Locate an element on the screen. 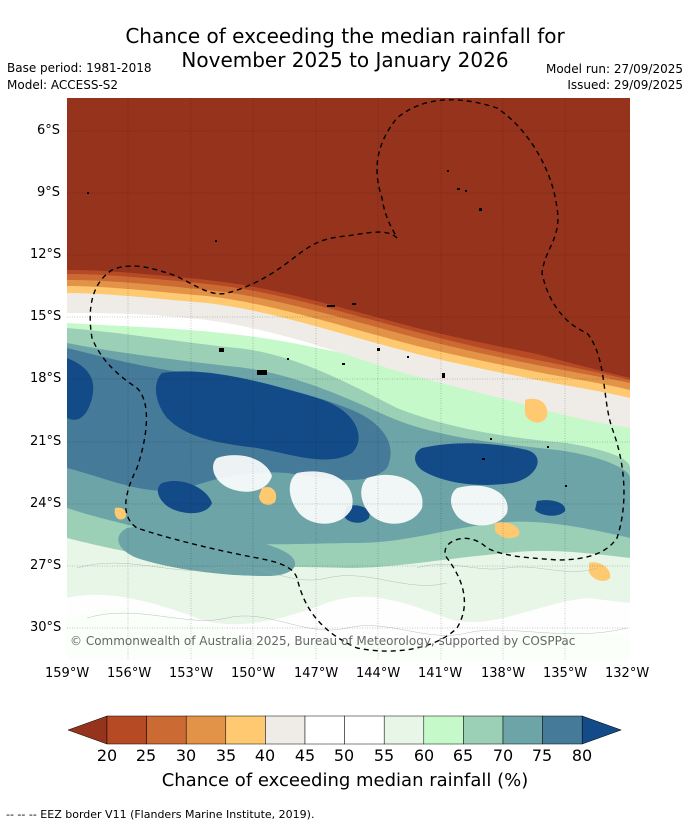  lon-tick: 150°W is located at coordinates (253, 673).